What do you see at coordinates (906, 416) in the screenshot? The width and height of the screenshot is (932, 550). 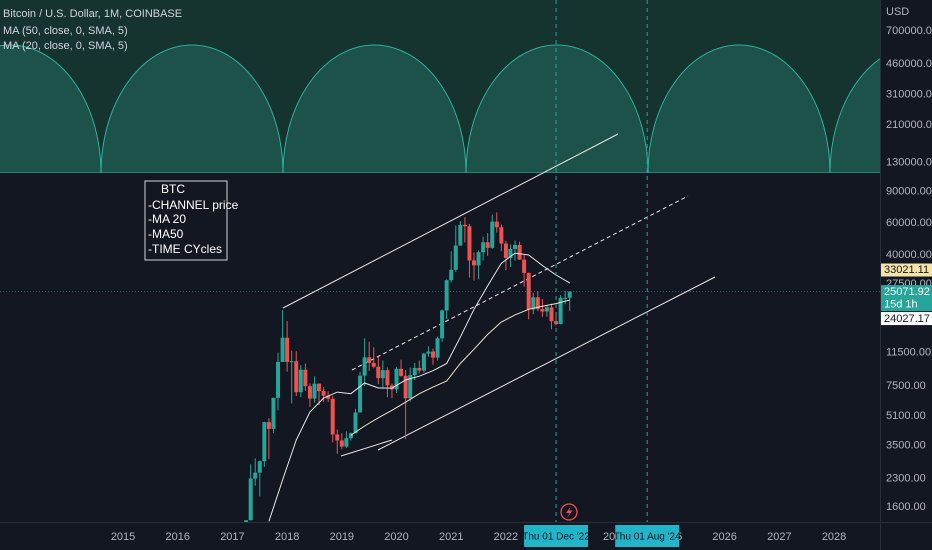 I see `y-tick-label: 5100.00` at bounding box center [906, 416].